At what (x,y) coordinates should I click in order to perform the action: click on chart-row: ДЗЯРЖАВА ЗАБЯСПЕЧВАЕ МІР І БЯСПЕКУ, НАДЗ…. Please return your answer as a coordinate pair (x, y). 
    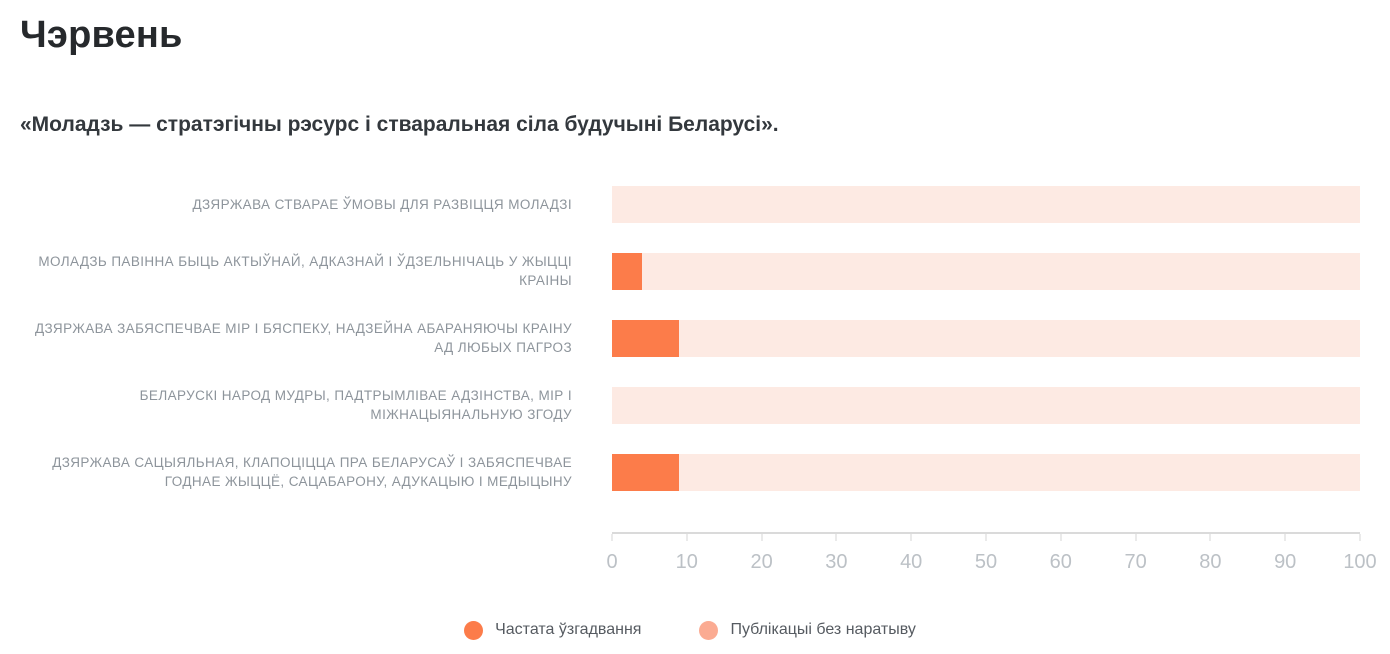
    Looking at the image, I should click on (690, 338).